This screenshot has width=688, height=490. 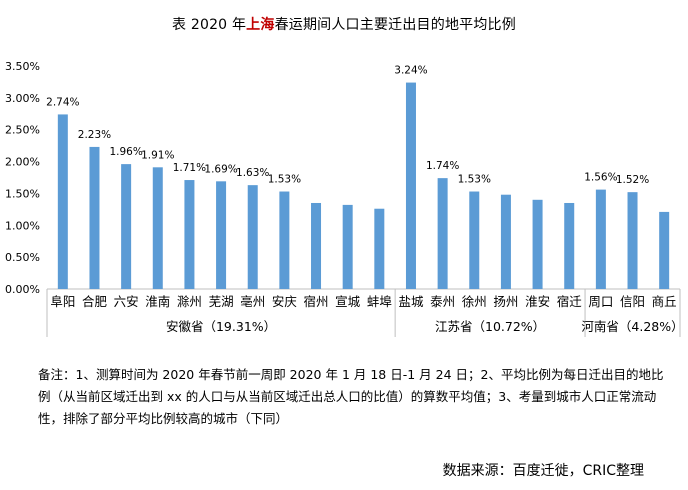 What do you see at coordinates (189, 301) in the screenshot?
I see `x-tick-label: 滁州` at bounding box center [189, 301].